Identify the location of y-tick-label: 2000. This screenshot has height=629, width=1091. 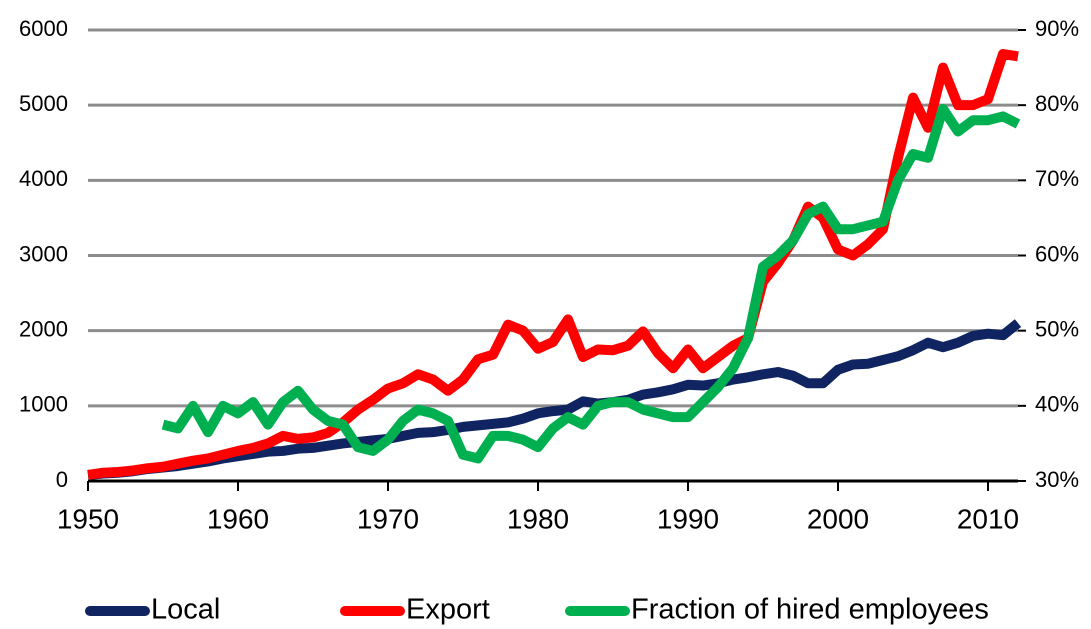
(43, 328).